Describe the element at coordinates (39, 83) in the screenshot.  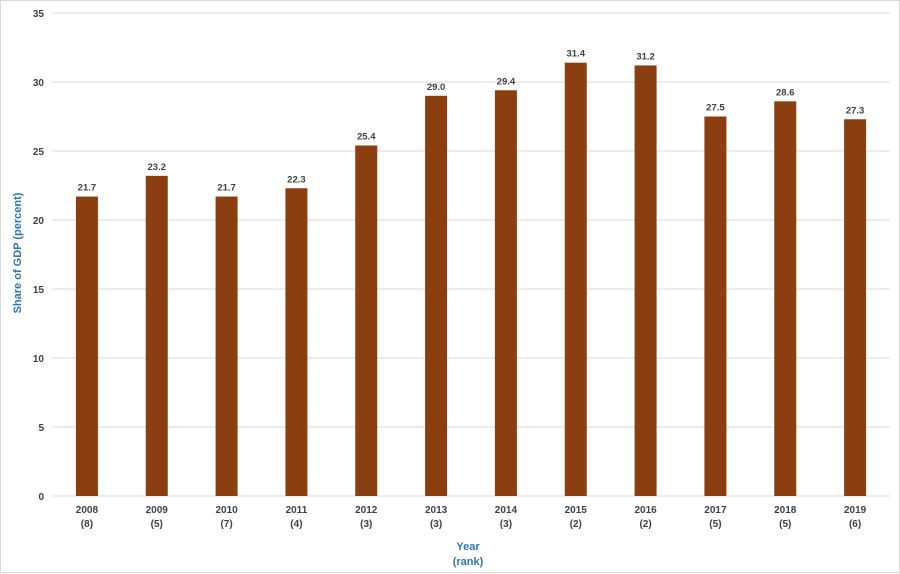
I see `y-tick-label: 30` at that location.